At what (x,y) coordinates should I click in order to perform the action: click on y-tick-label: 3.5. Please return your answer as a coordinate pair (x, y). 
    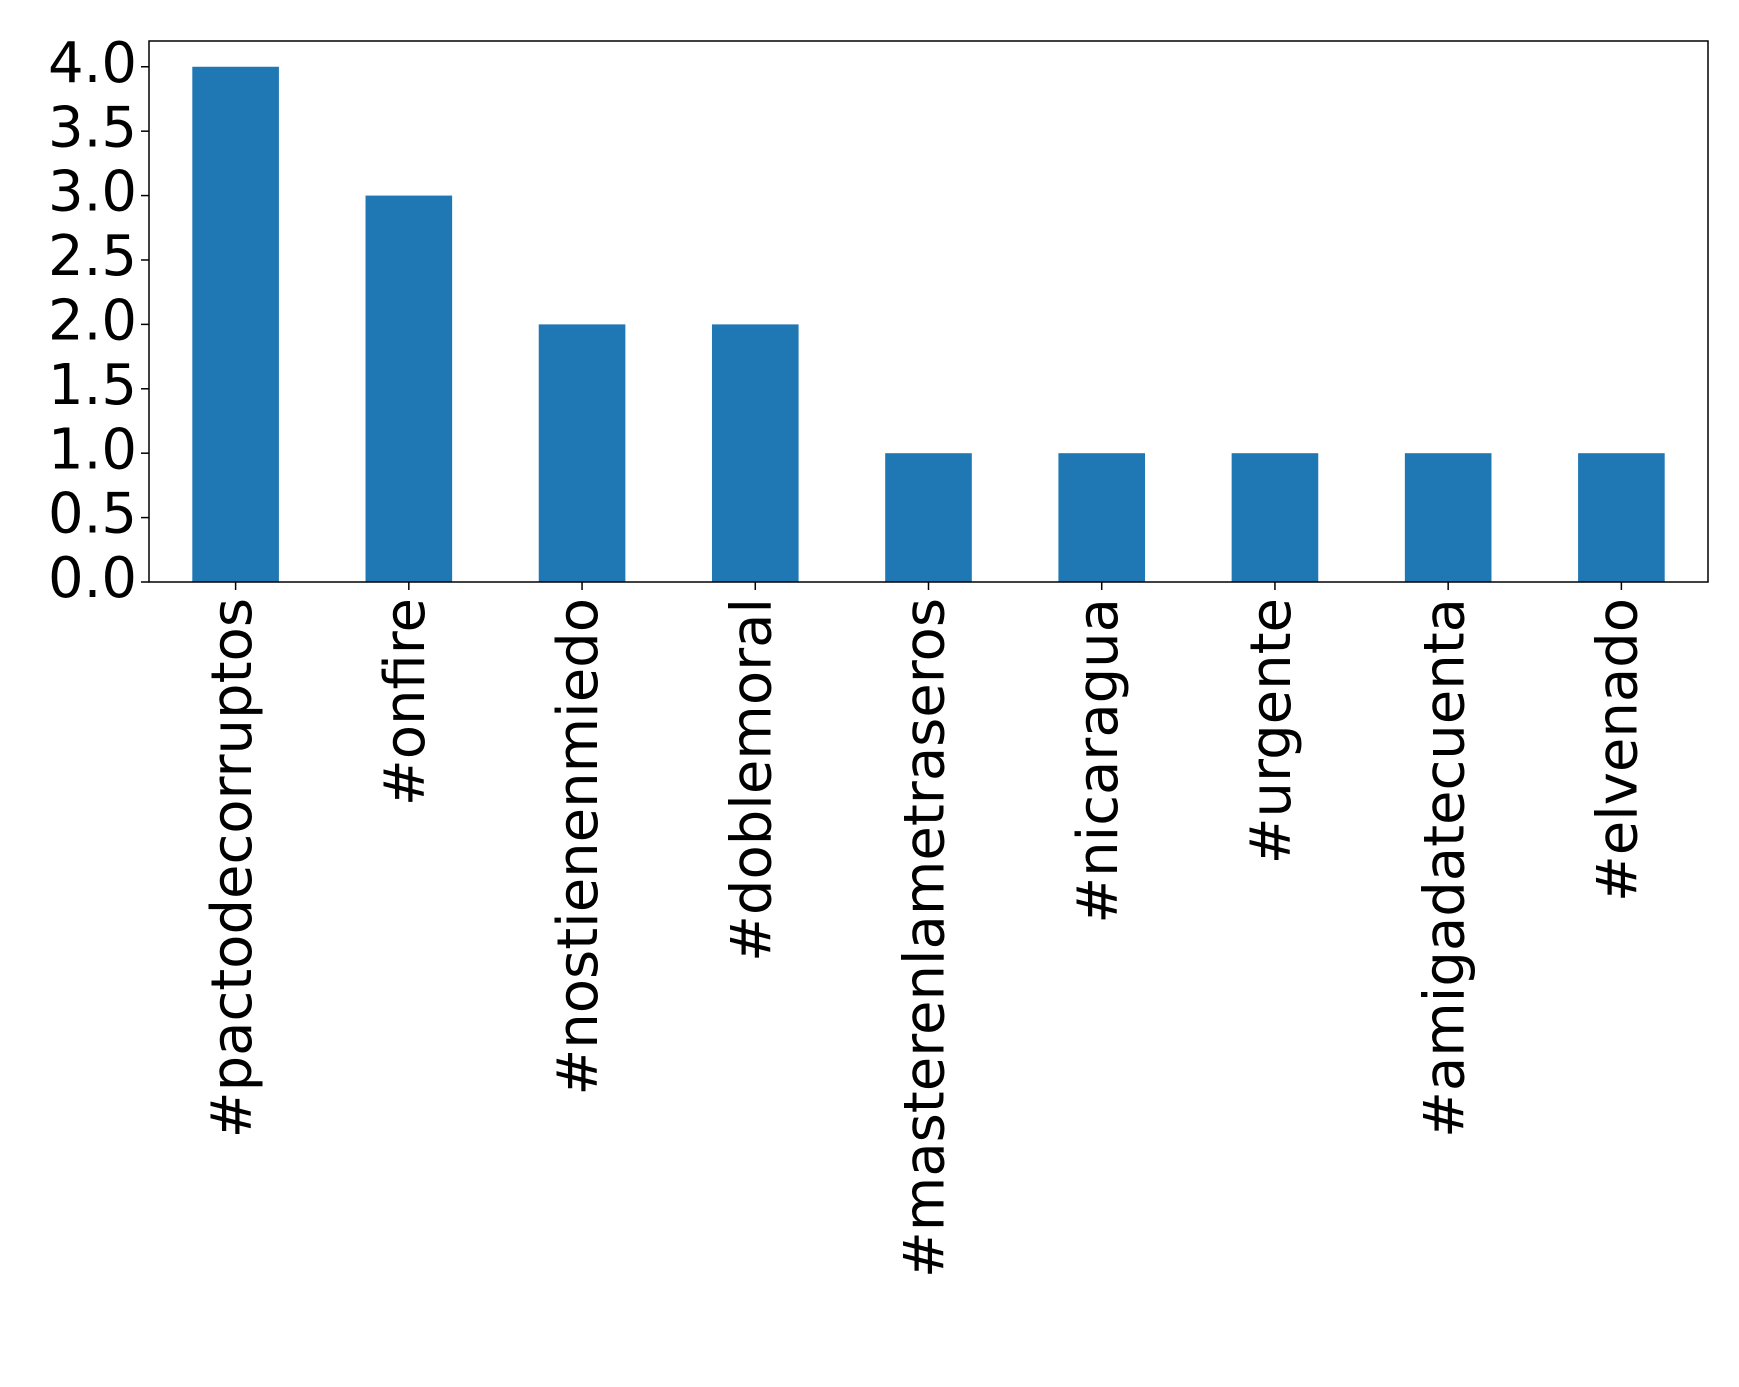
    Looking at the image, I should click on (92, 127).